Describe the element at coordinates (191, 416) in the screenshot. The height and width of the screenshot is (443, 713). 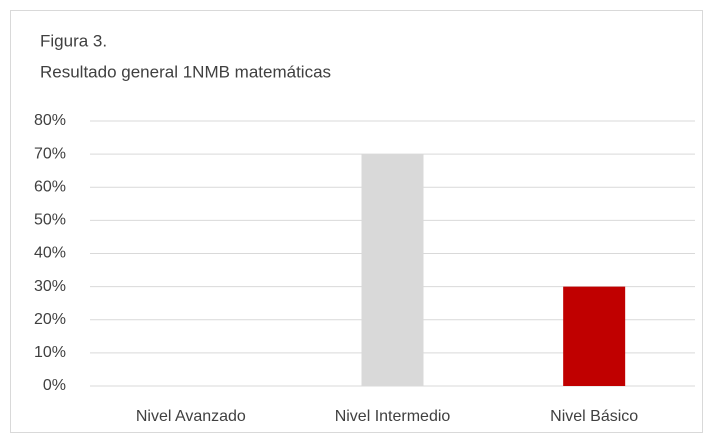
I see `x-tick-label: Nivel Avanzado` at that location.